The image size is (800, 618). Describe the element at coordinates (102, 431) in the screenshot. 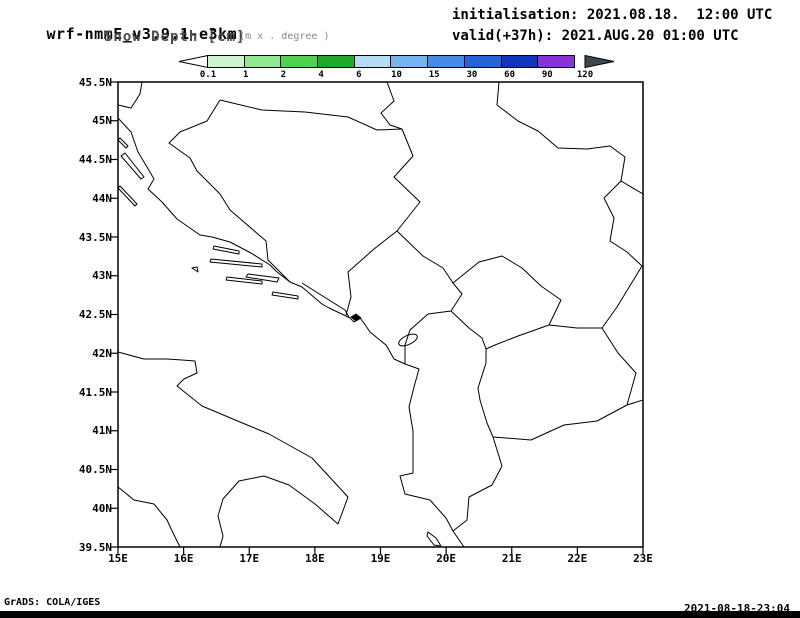

I see `y-tick-label: 41N` at that location.